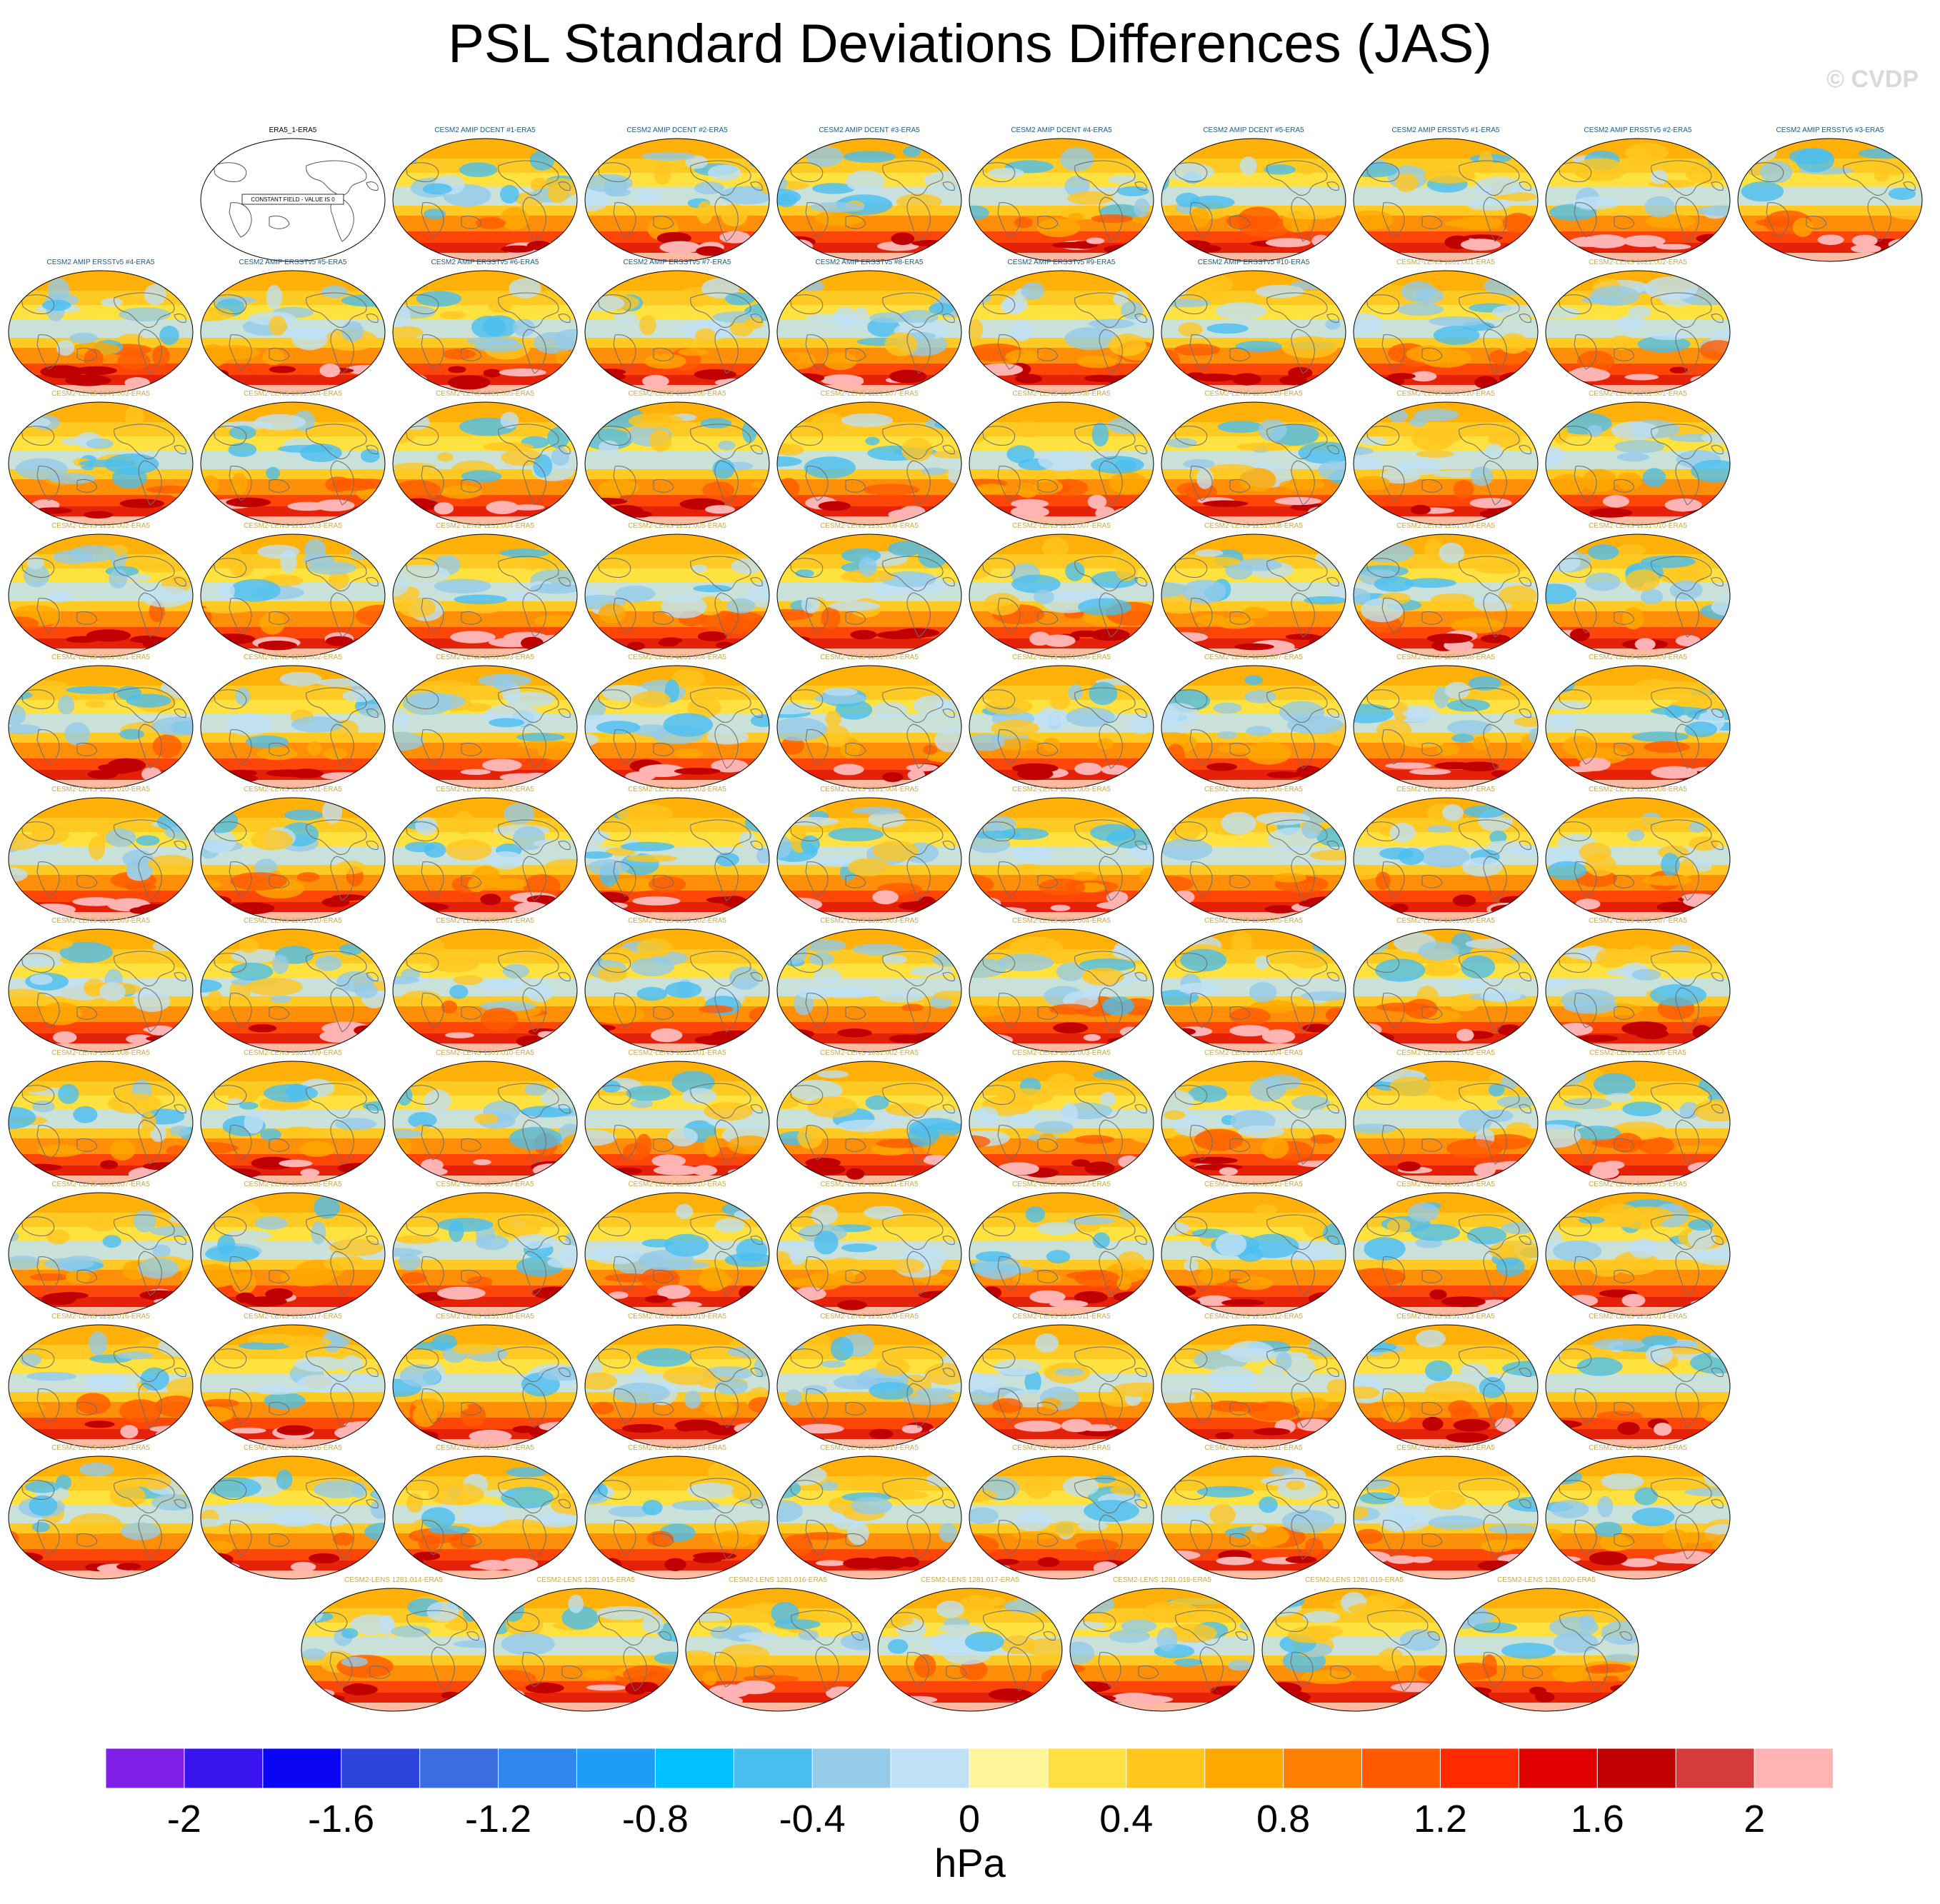 The width and height of the screenshot is (1940, 1904). What do you see at coordinates (100, 394) in the screenshot?
I see `panel-label: CESM2-LENS 1041.003-ERA5` at bounding box center [100, 394].